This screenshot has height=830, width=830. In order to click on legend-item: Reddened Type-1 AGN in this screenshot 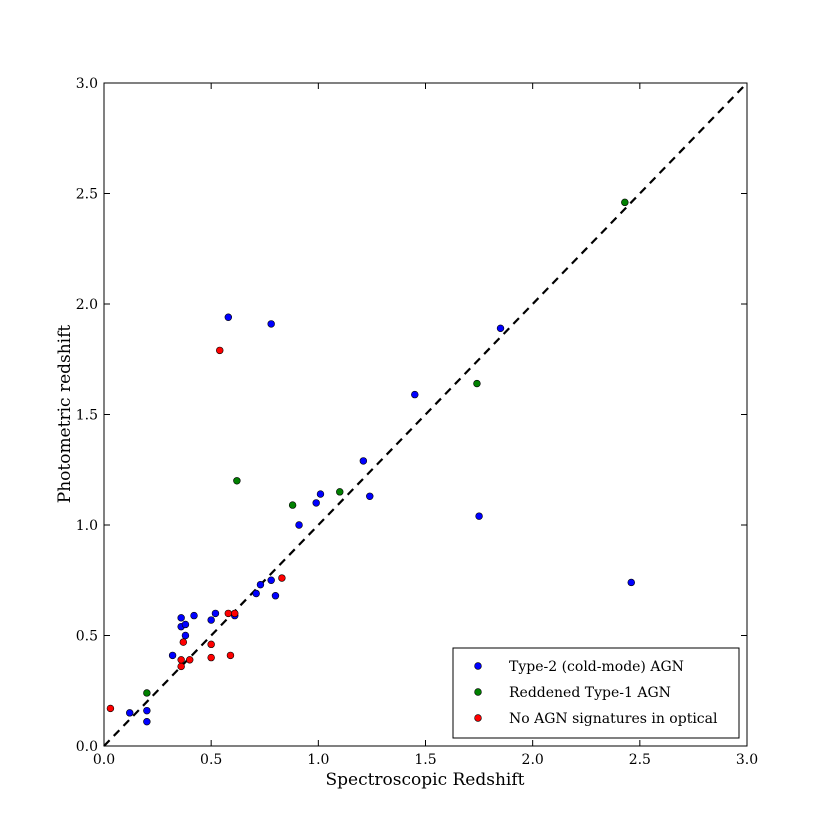, I will do `click(572, 693)`.